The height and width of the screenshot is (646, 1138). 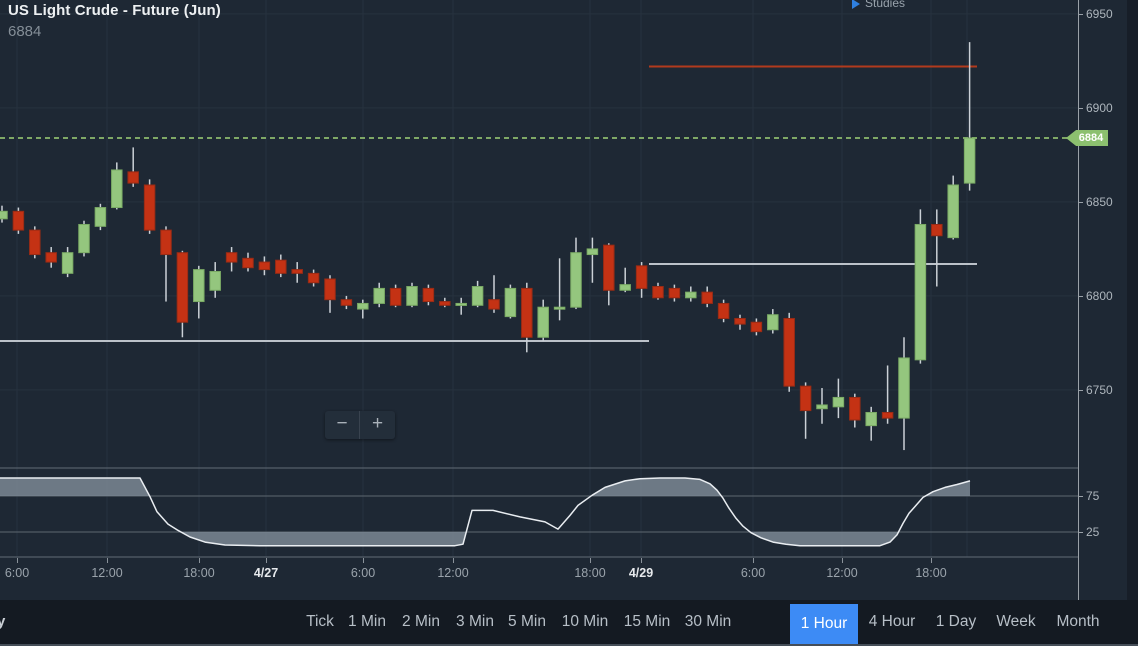 What do you see at coordinates (1016, 621) in the screenshot?
I see `timeframe-week: Week` at bounding box center [1016, 621].